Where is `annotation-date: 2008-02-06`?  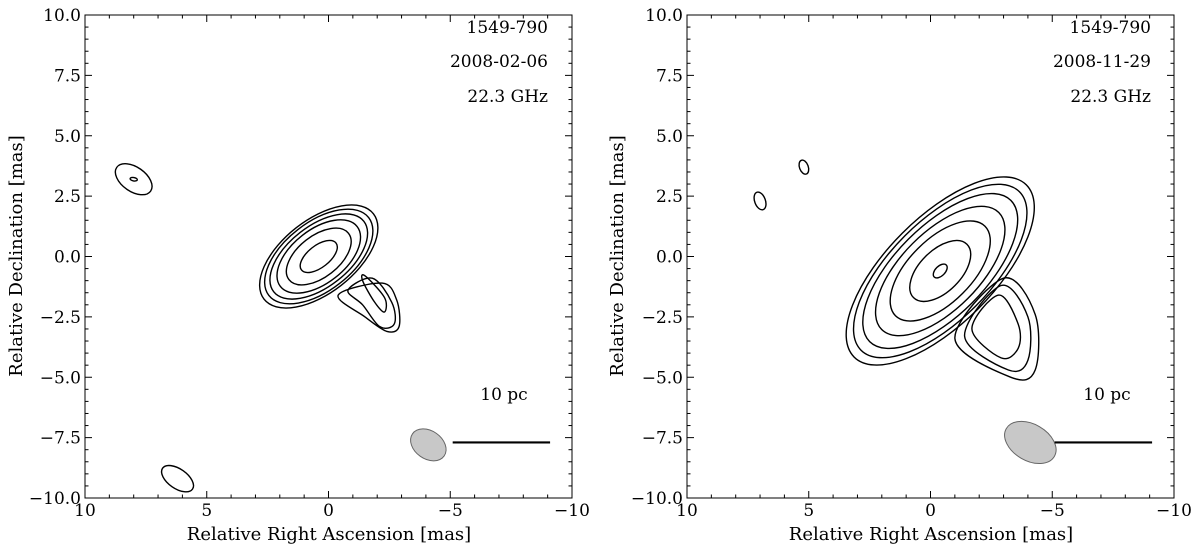
annotation-date: 2008-02-06 is located at coordinates (499, 62).